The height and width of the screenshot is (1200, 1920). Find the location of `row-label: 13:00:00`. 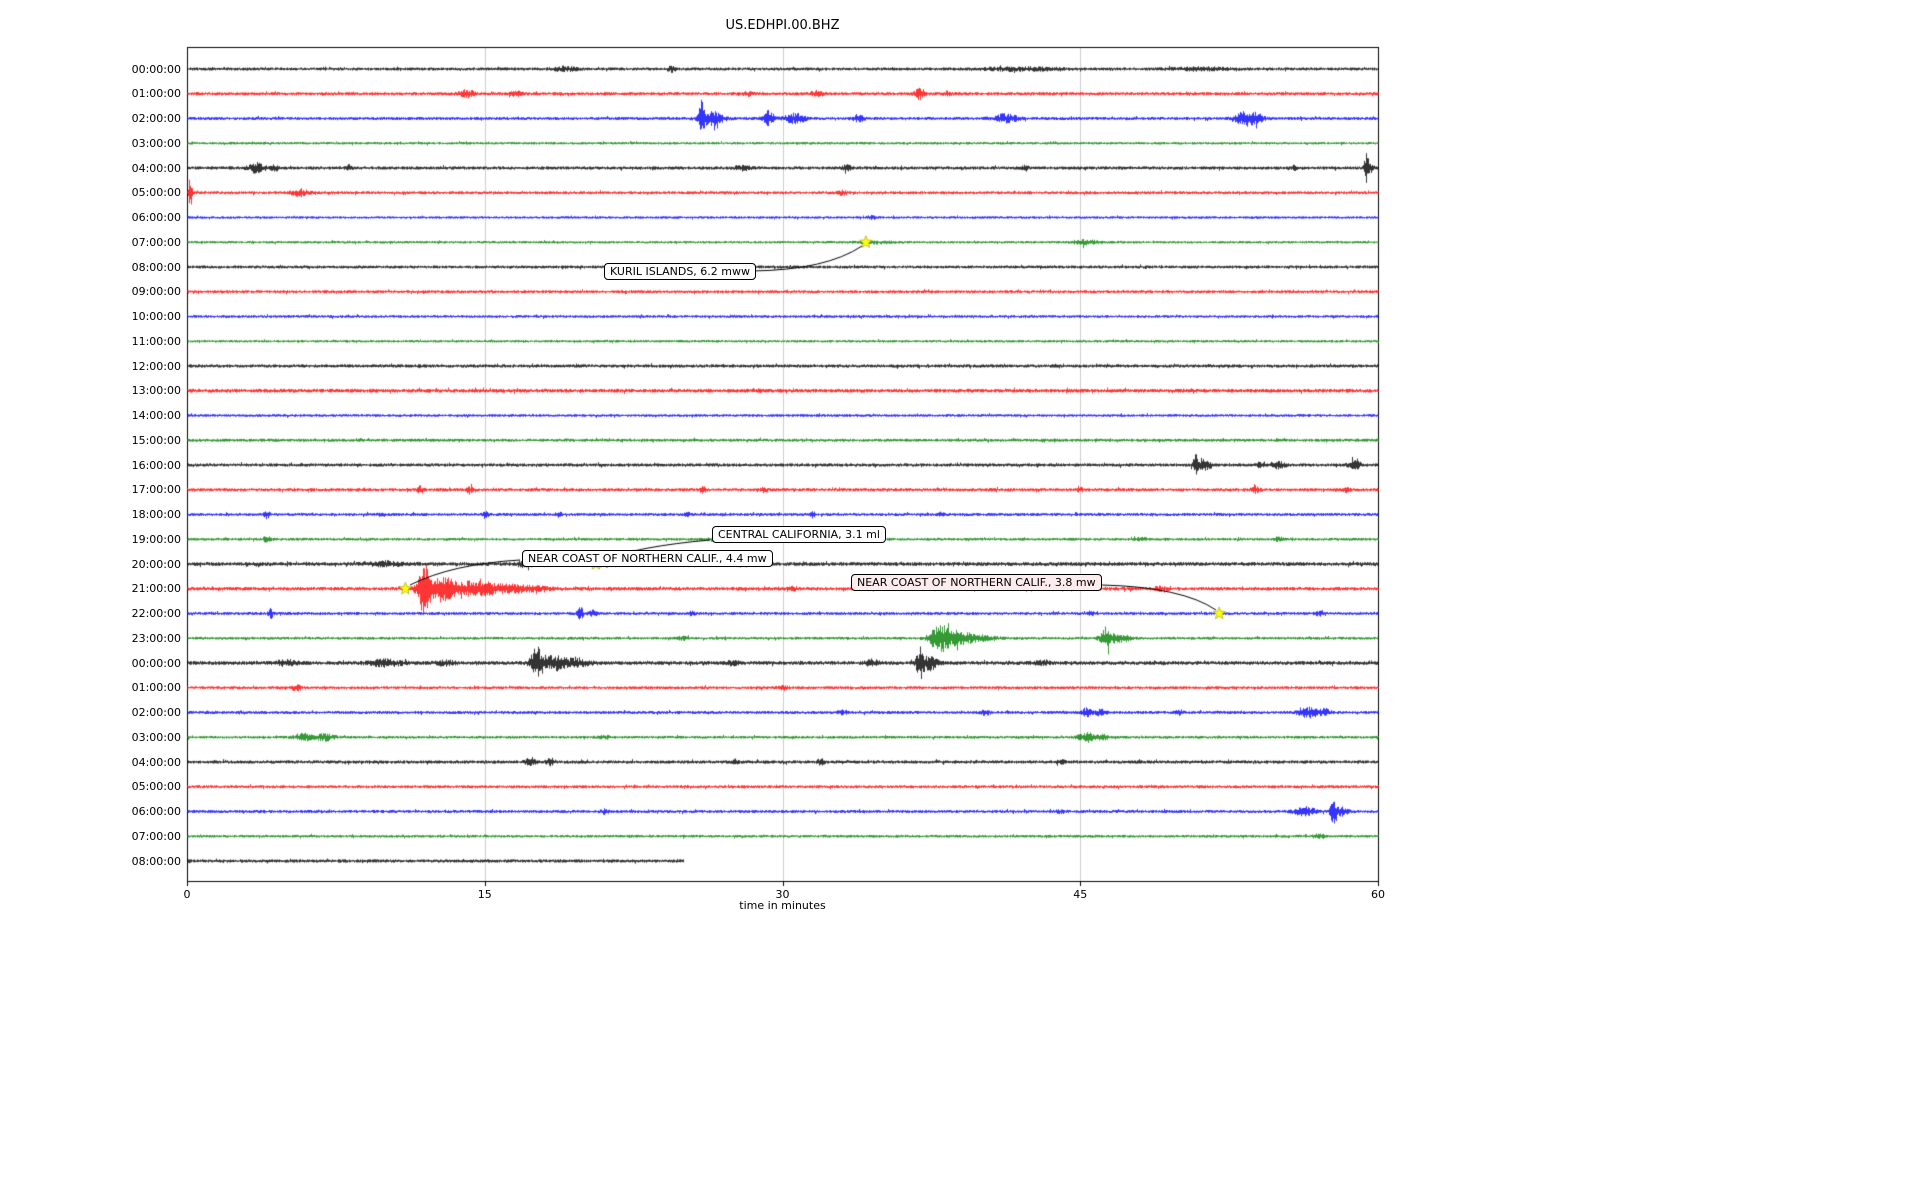

row-label: 13:00:00 is located at coordinates (156, 391).